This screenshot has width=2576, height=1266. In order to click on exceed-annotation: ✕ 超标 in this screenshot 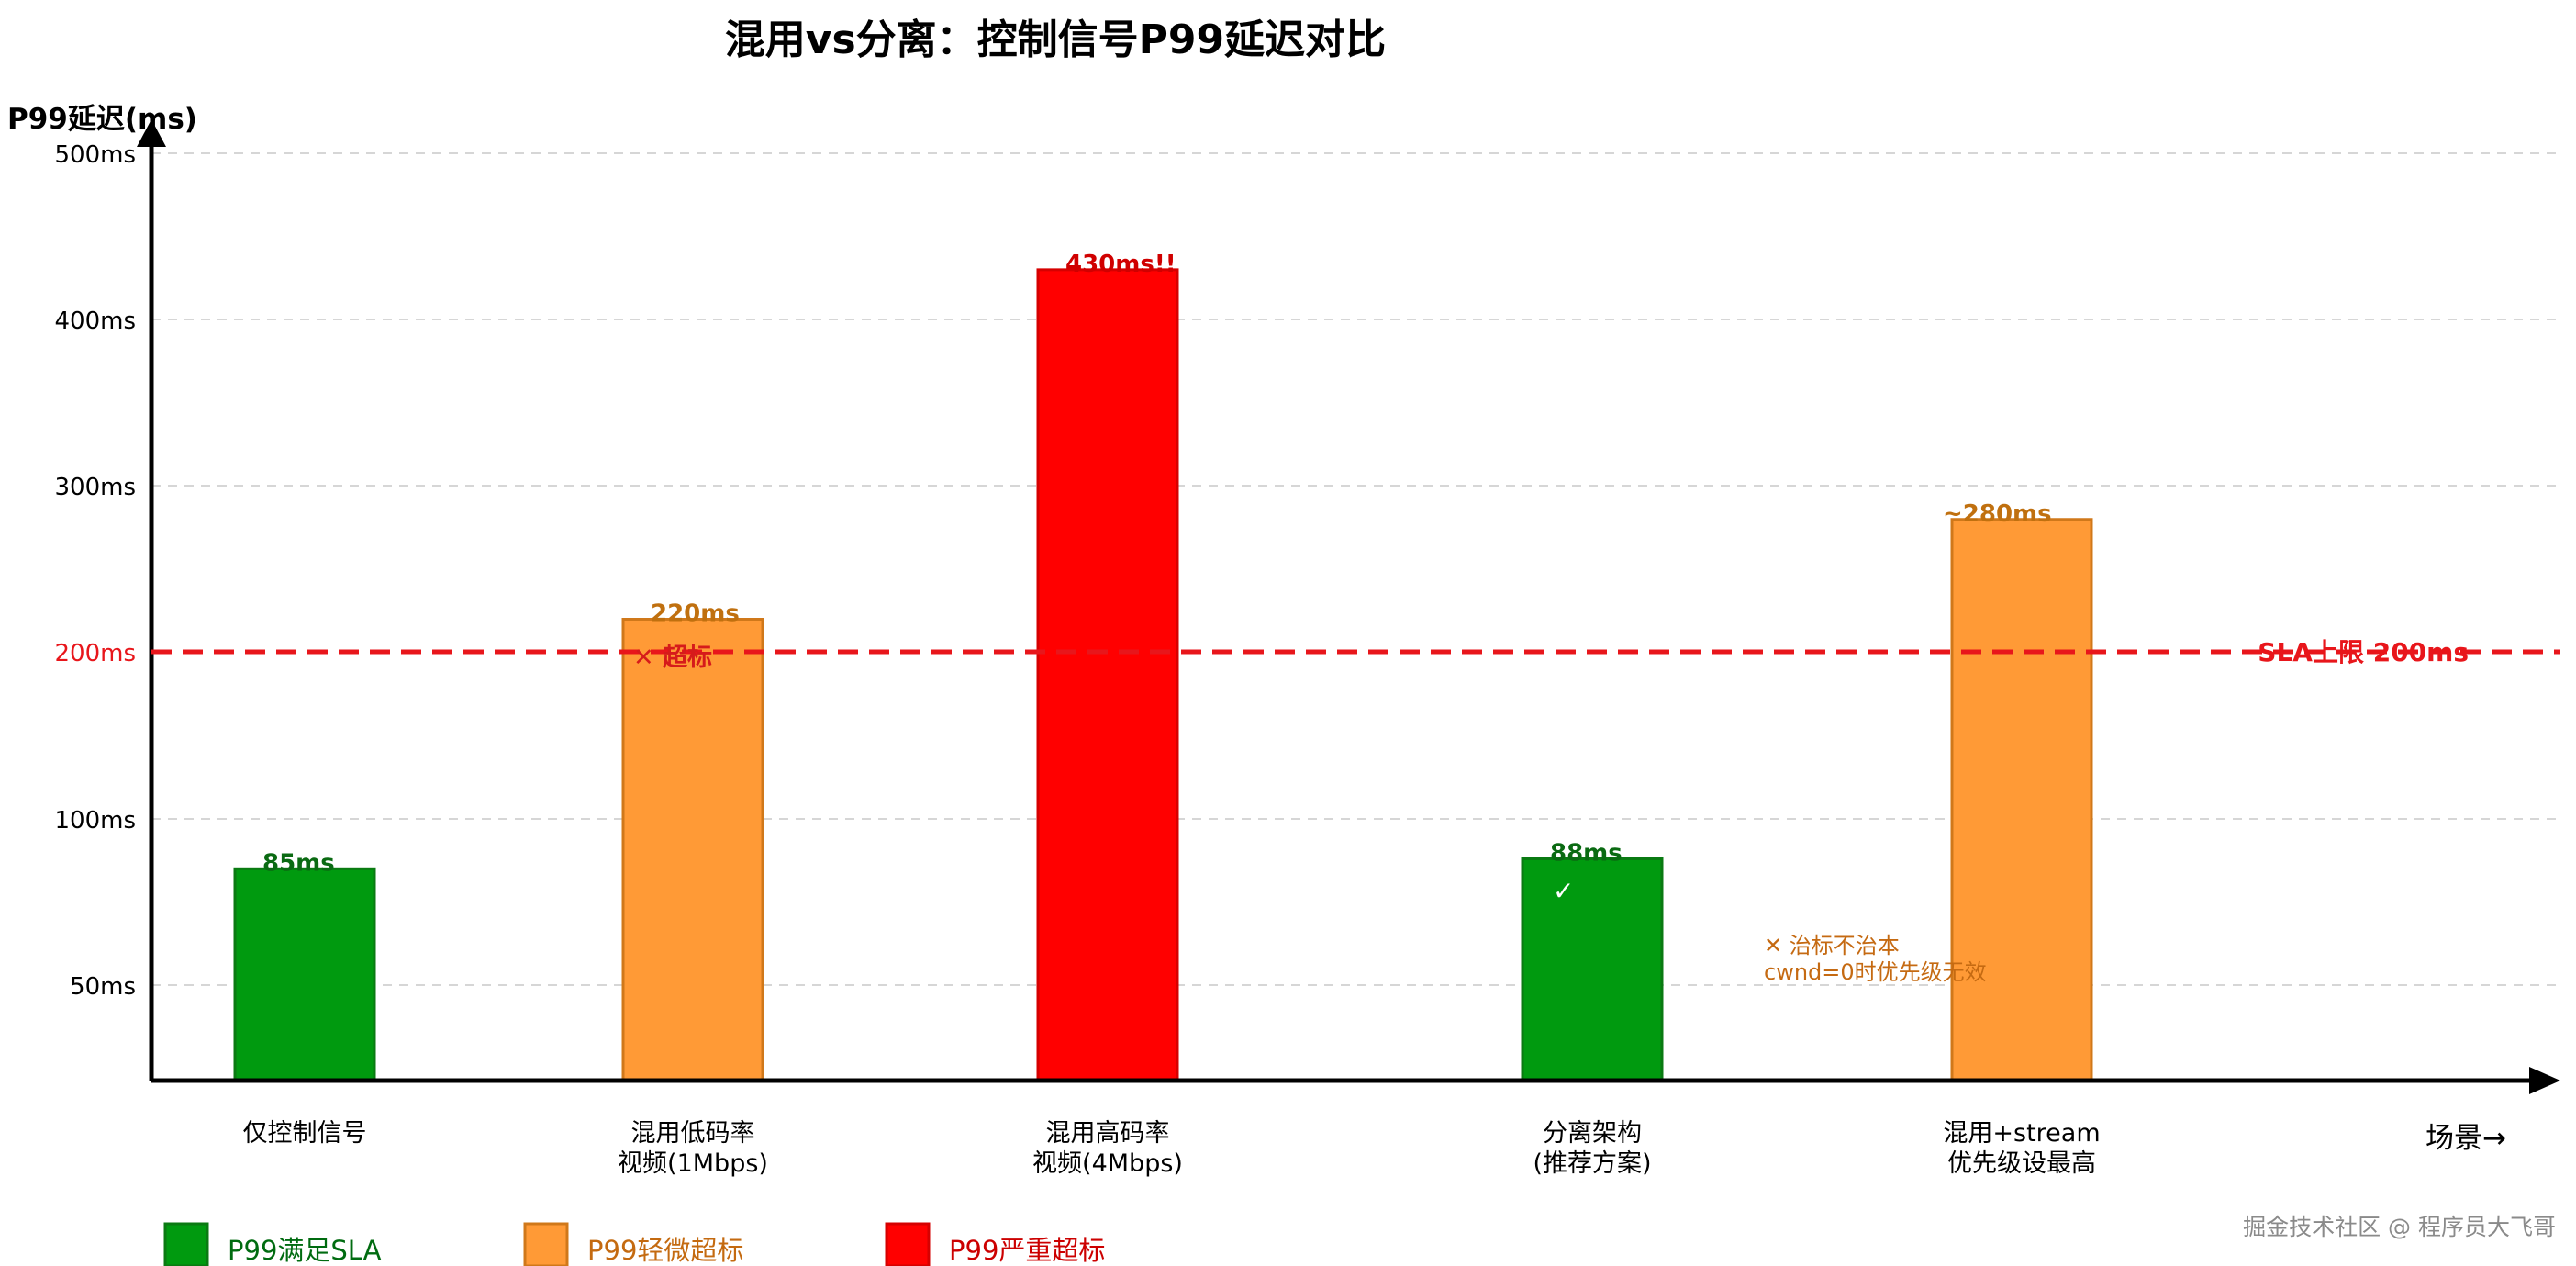, I will do `click(672, 658)`.